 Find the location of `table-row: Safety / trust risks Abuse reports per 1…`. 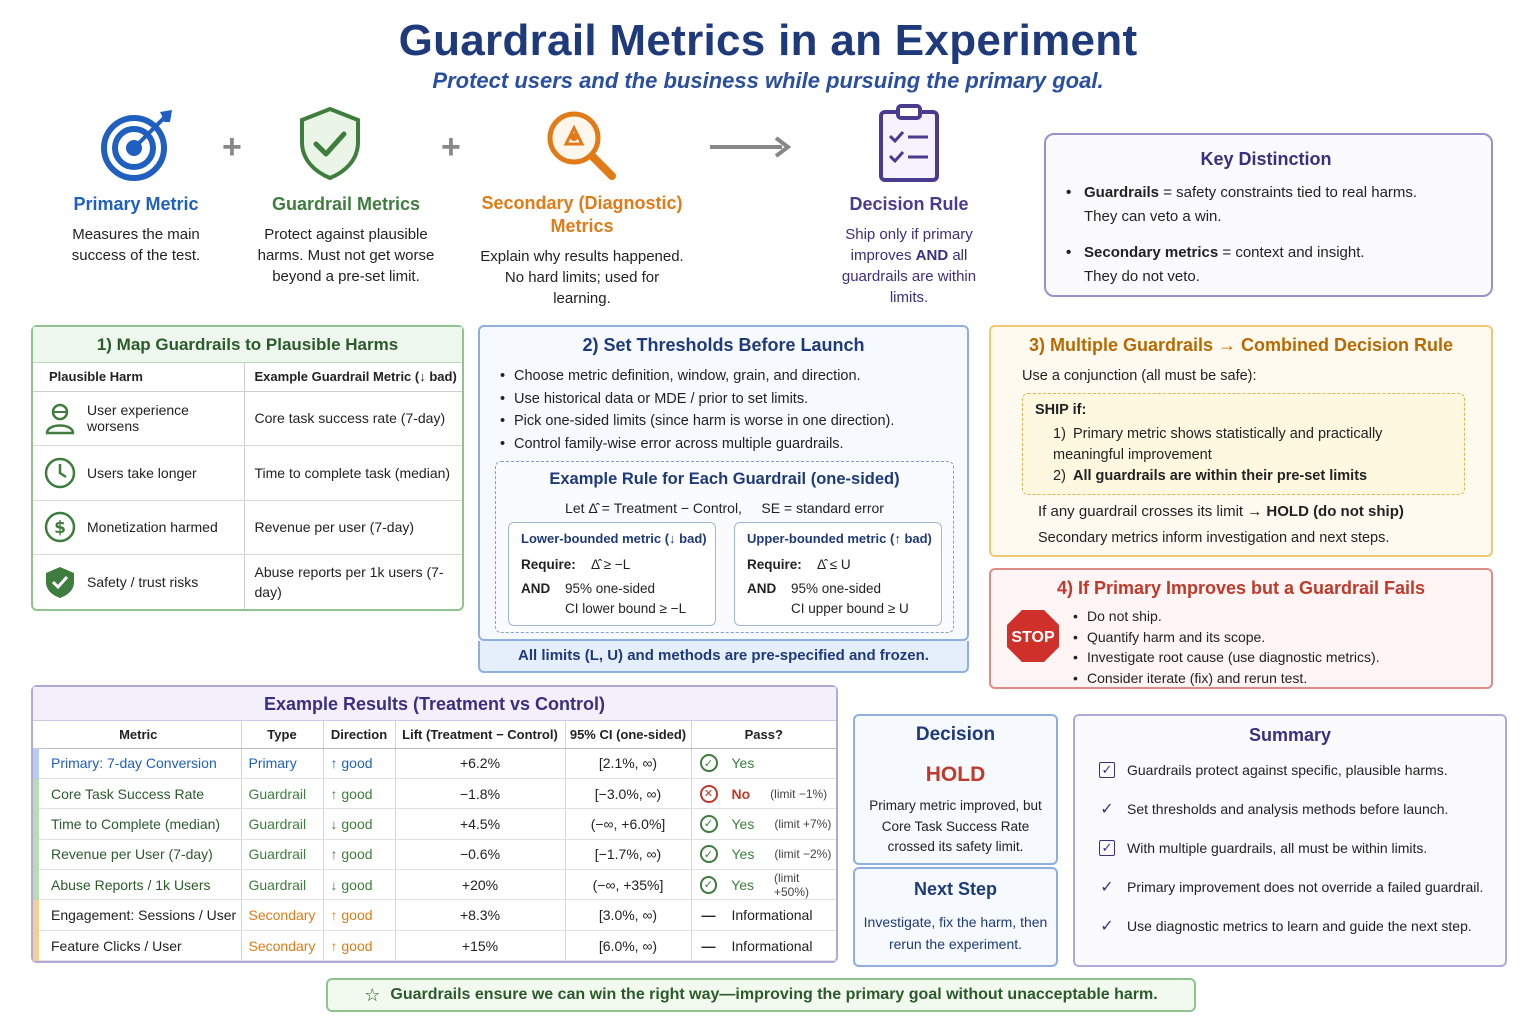

table-row: Safety / trust risks Abuse reports per 1… is located at coordinates (247, 581).